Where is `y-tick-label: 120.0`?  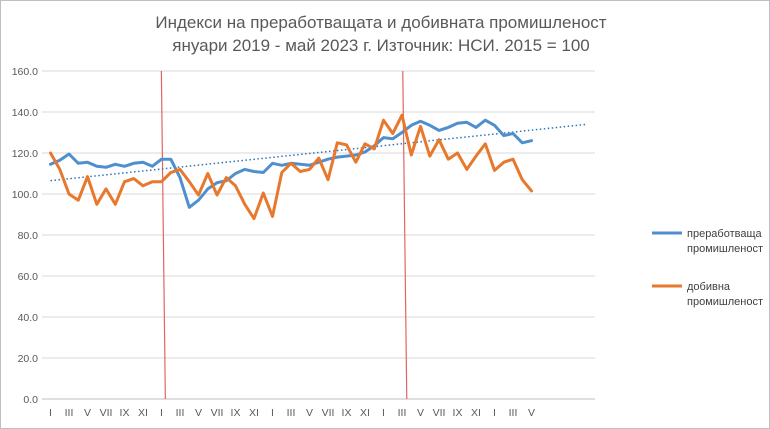 y-tick-label: 120.0 is located at coordinates (25, 154).